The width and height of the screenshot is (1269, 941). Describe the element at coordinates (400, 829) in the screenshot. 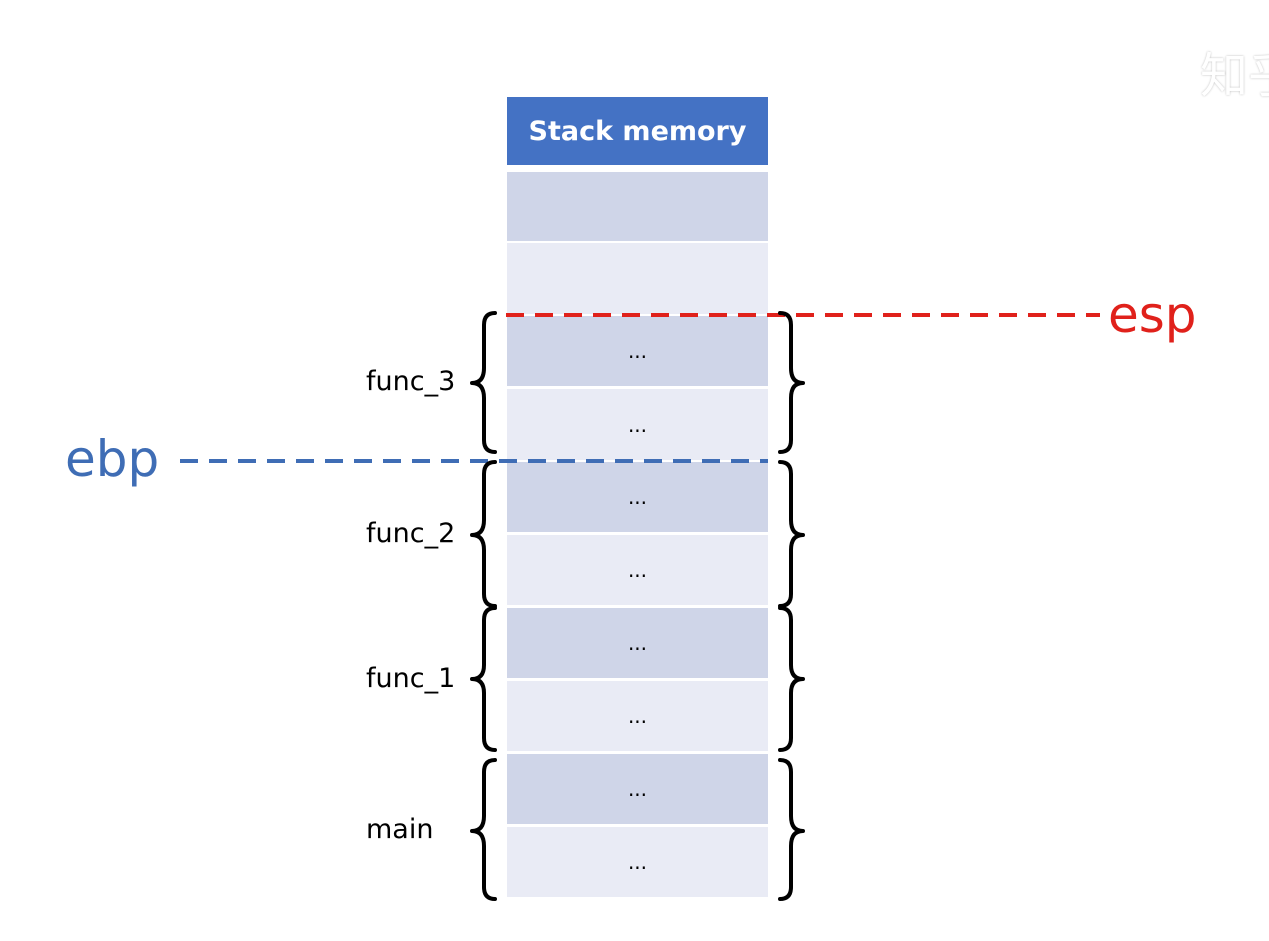

I see `frame-label-main: main` at that location.